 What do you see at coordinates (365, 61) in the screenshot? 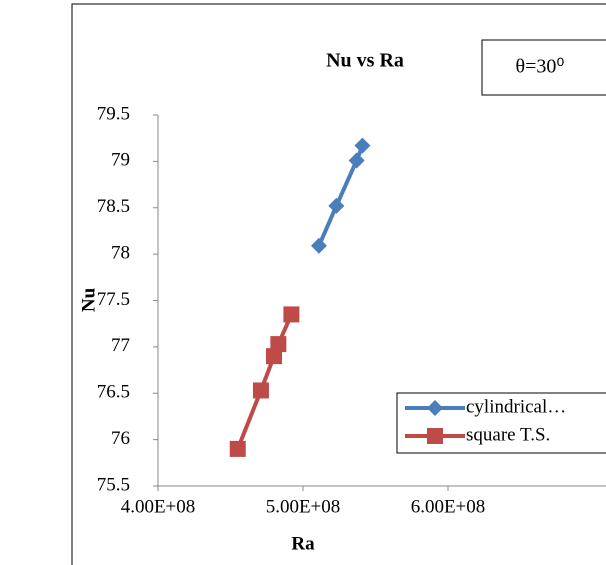
I see `chart-title: Nu vs Ra` at bounding box center [365, 61].